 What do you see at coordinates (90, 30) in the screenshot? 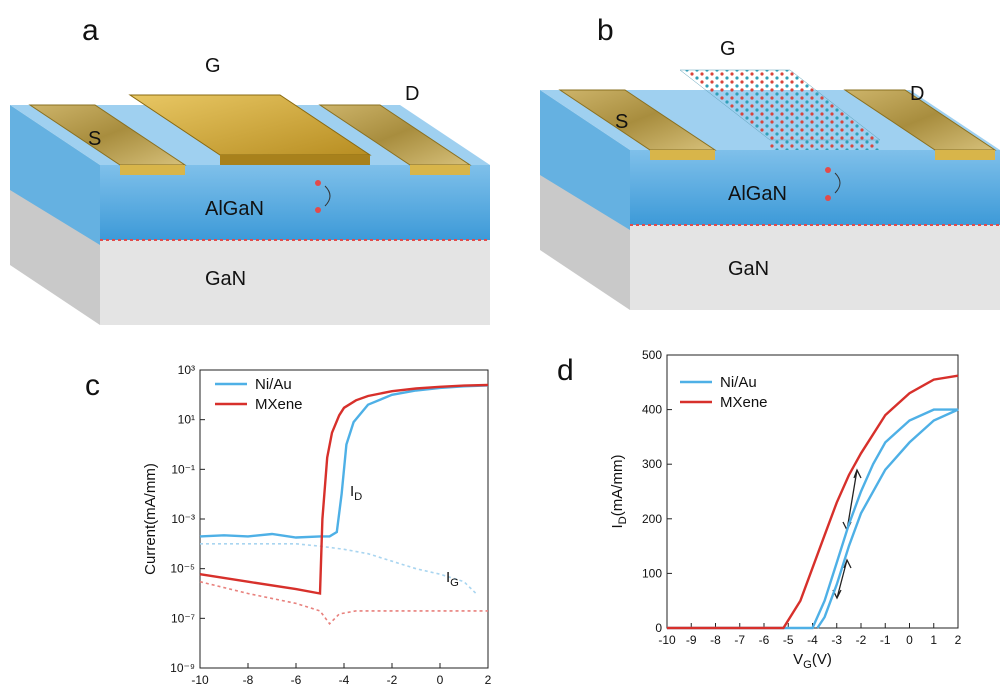
I see `panel-label: a` at bounding box center [90, 30].